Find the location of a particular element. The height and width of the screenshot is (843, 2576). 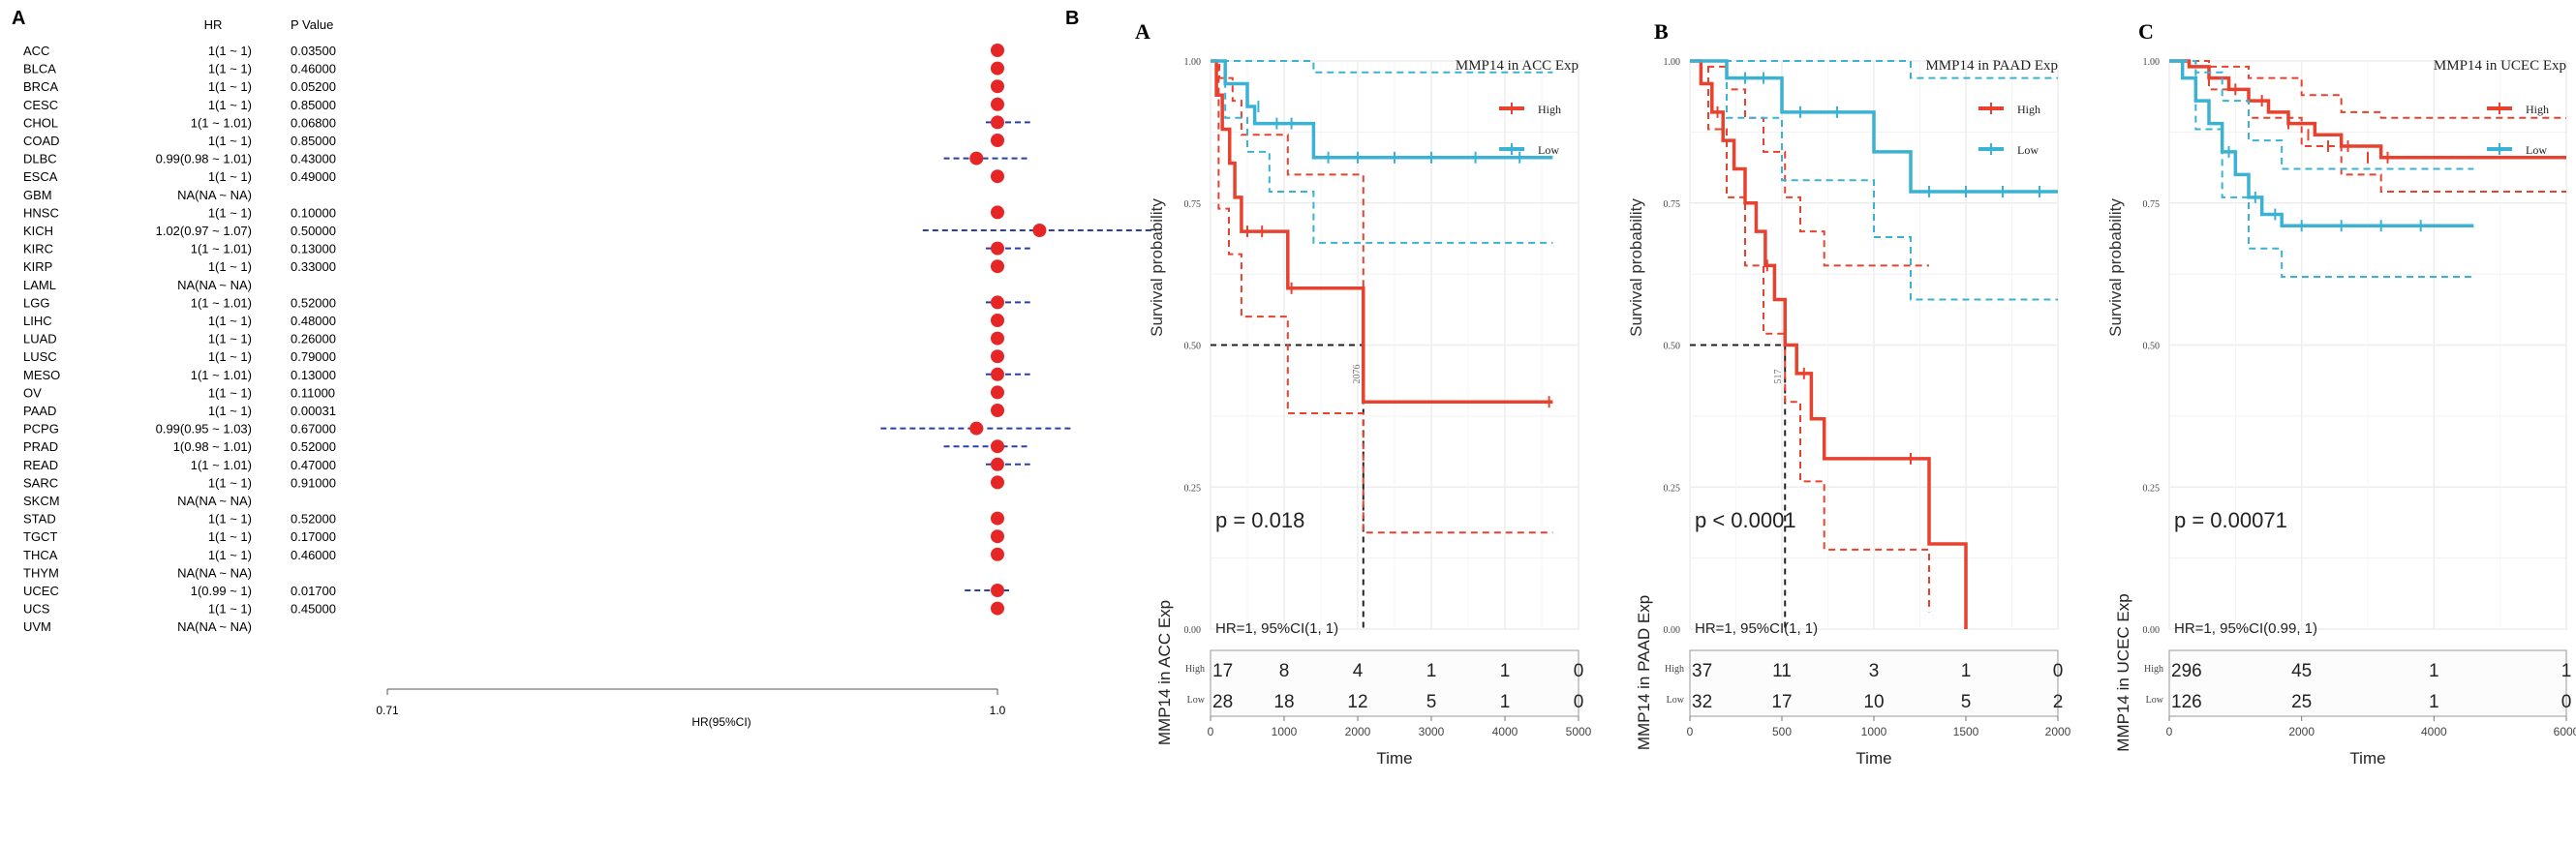

km-risk-count: 0 is located at coordinates (2058, 671).